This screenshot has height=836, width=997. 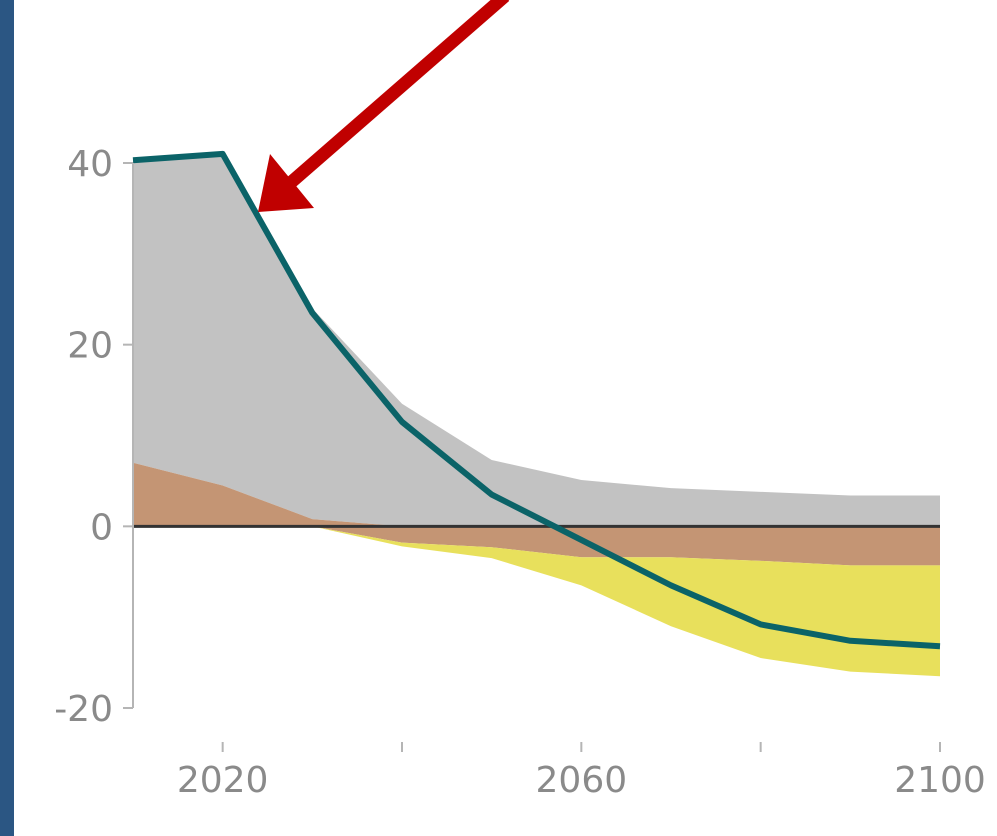 What do you see at coordinates (223, 780) in the screenshot?
I see `x-tick-label: 2020` at bounding box center [223, 780].